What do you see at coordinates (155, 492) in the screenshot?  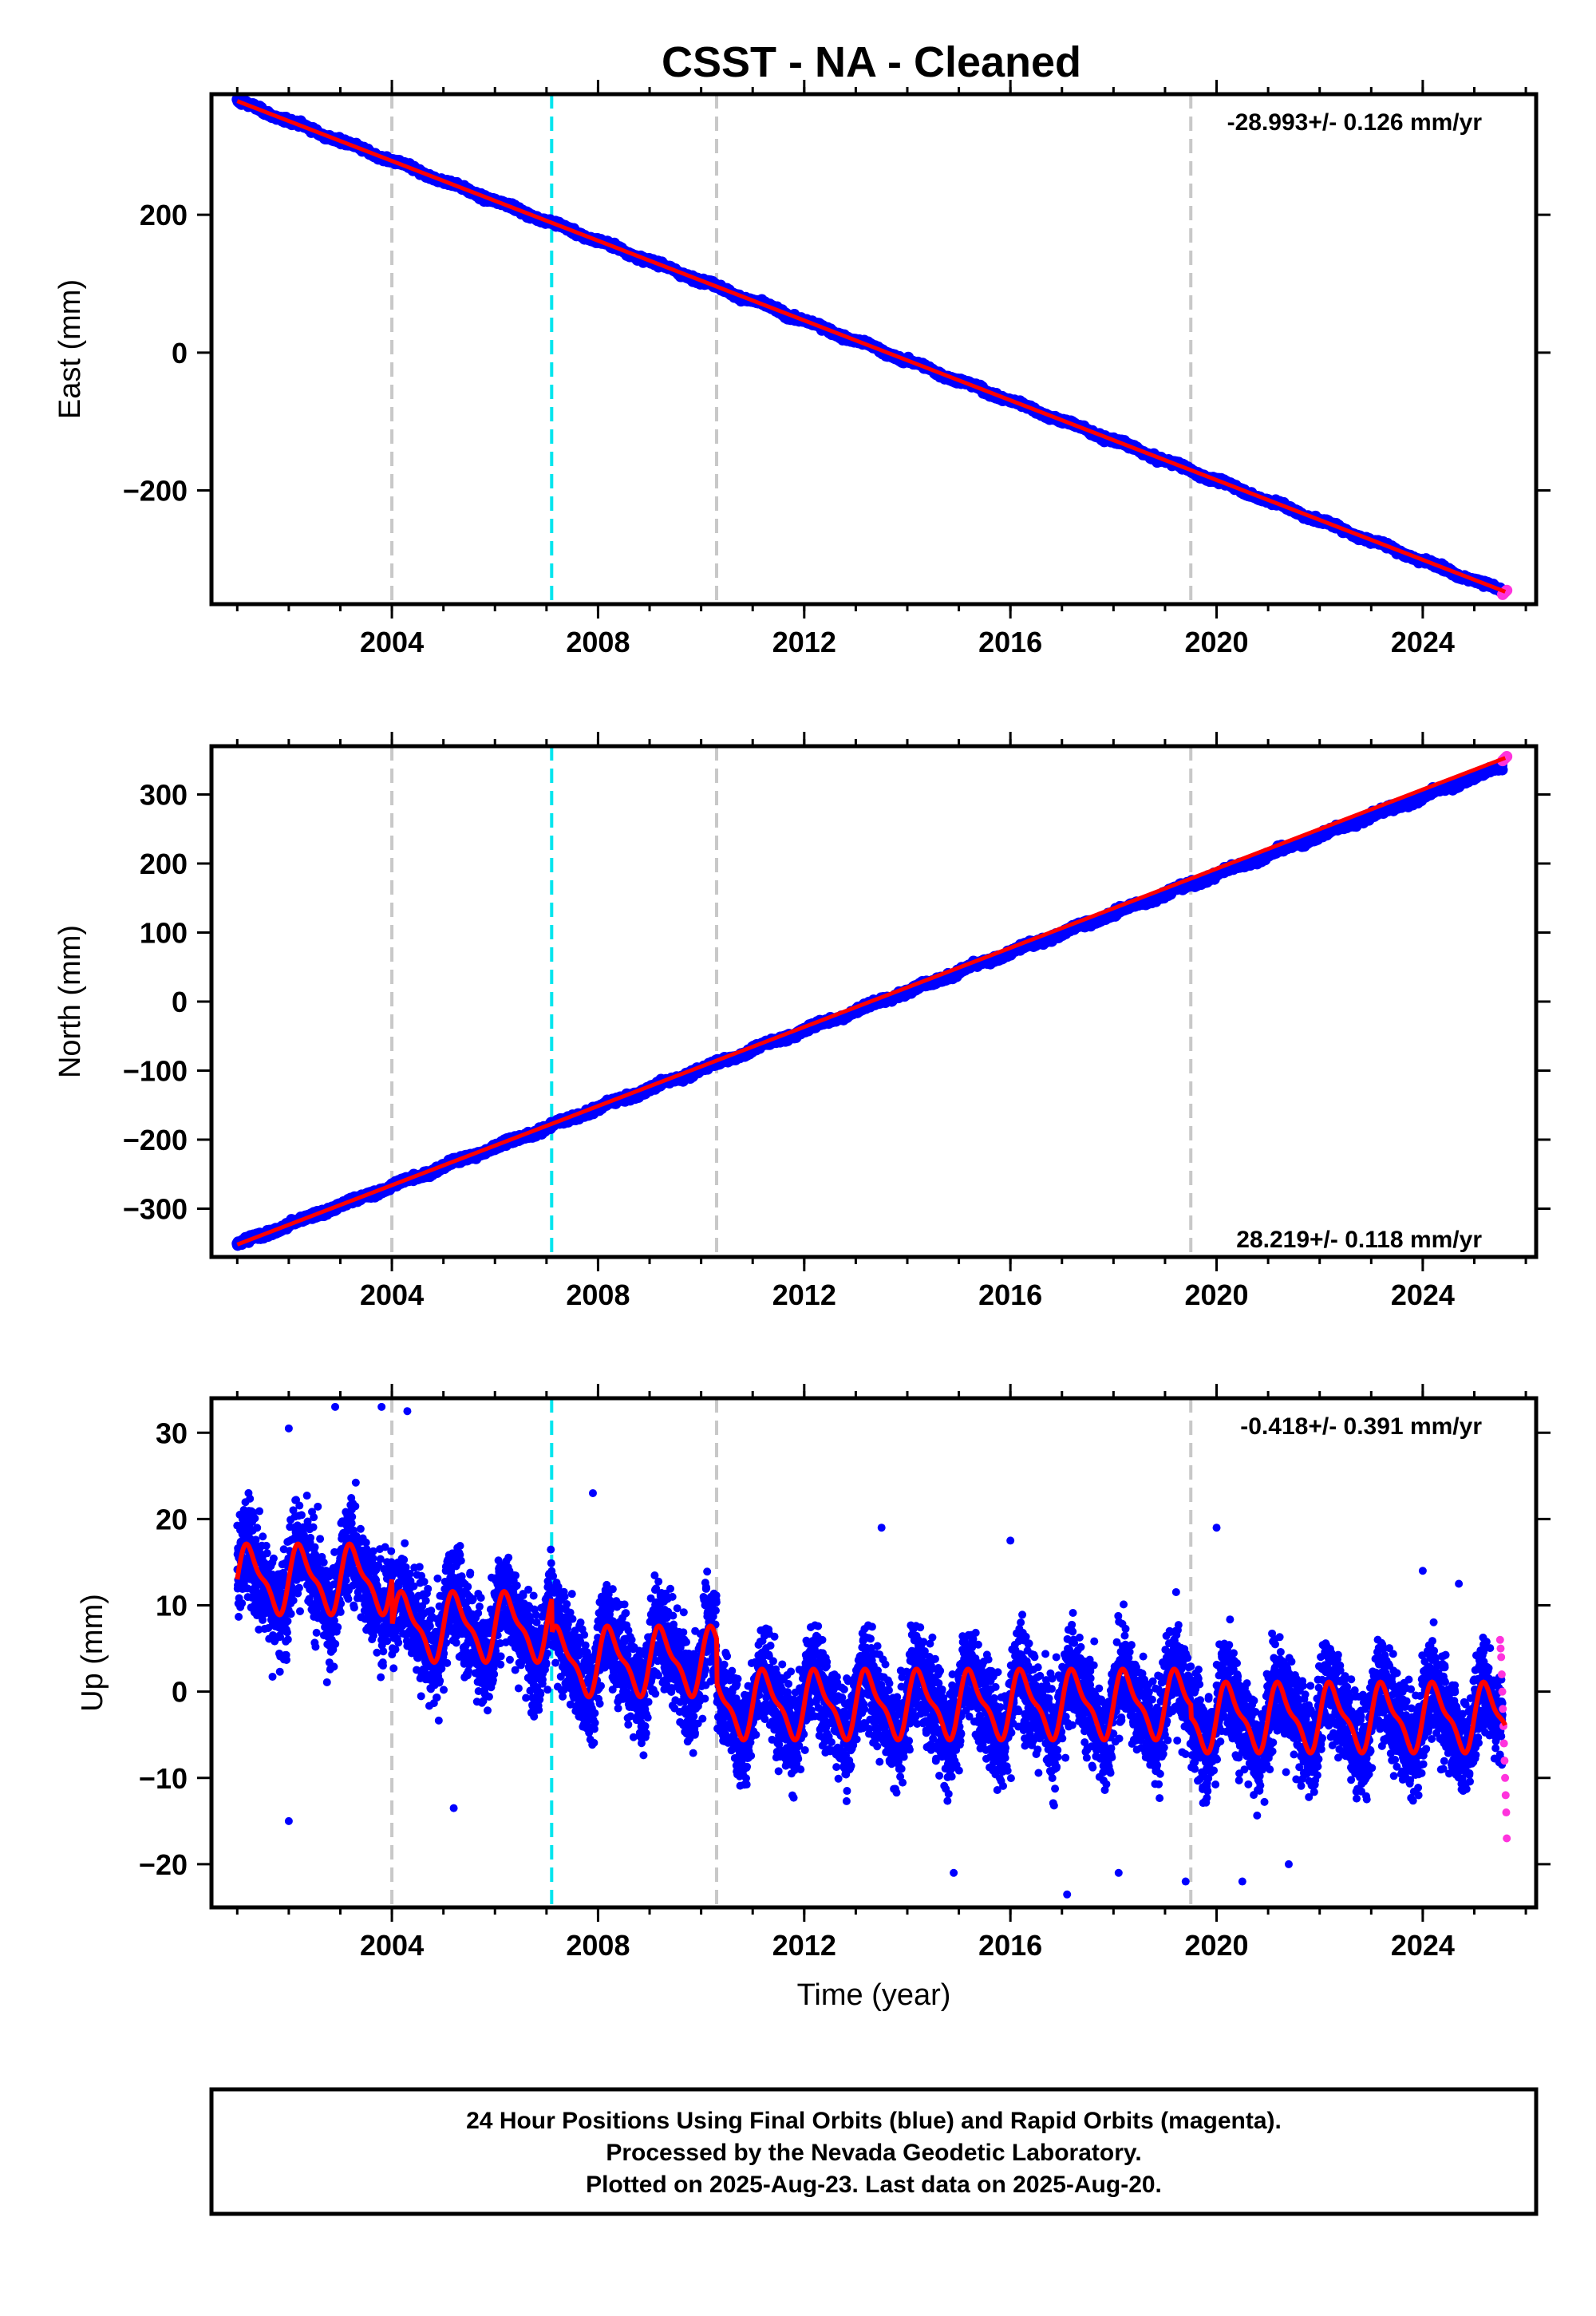 I see `y-tick-label: −200` at bounding box center [155, 492].